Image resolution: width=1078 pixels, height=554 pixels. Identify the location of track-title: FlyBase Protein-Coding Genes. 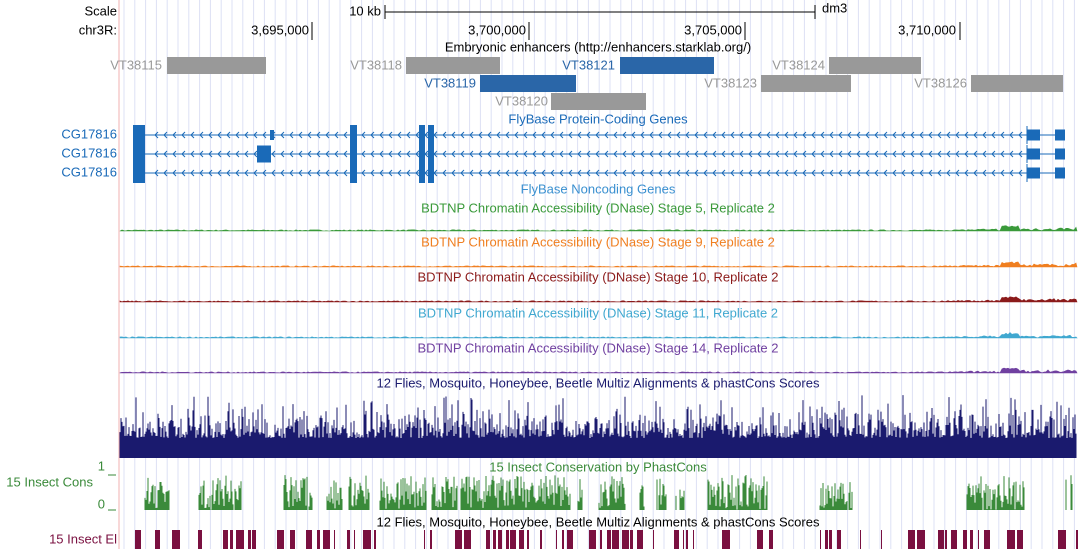
(598, 118).